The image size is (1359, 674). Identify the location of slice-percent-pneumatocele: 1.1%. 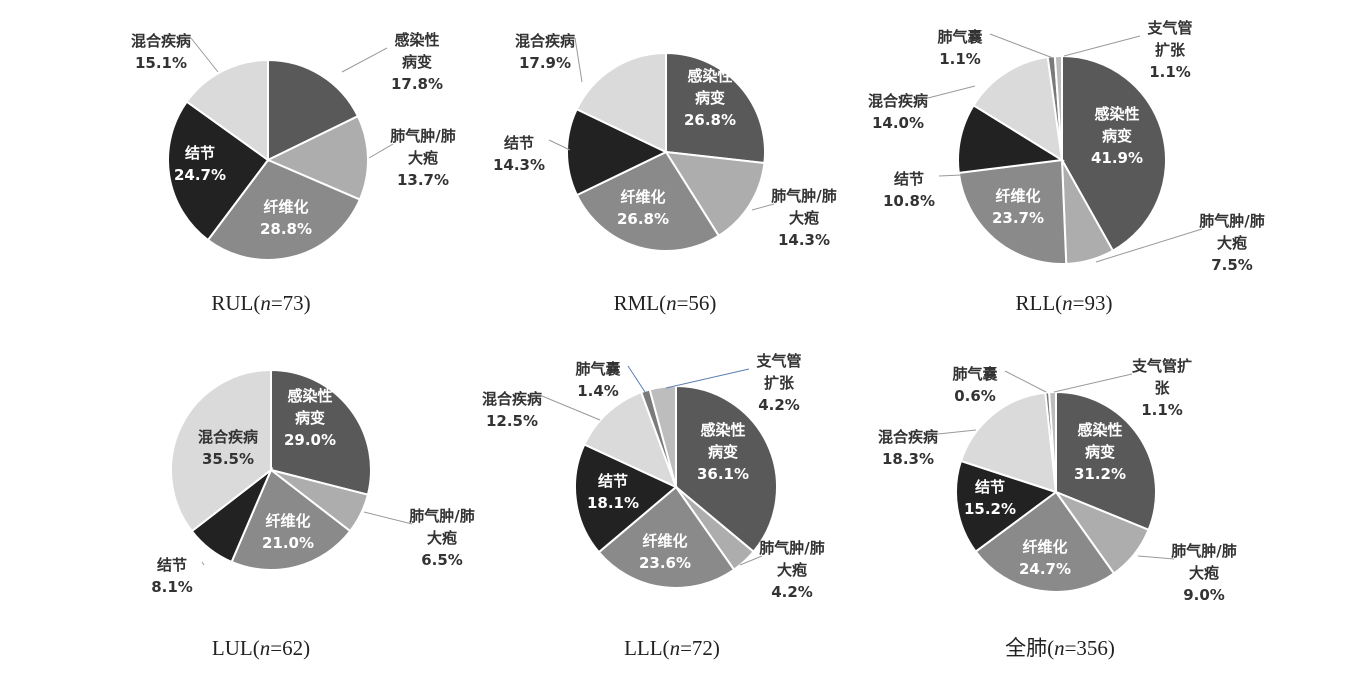
(960, 59).